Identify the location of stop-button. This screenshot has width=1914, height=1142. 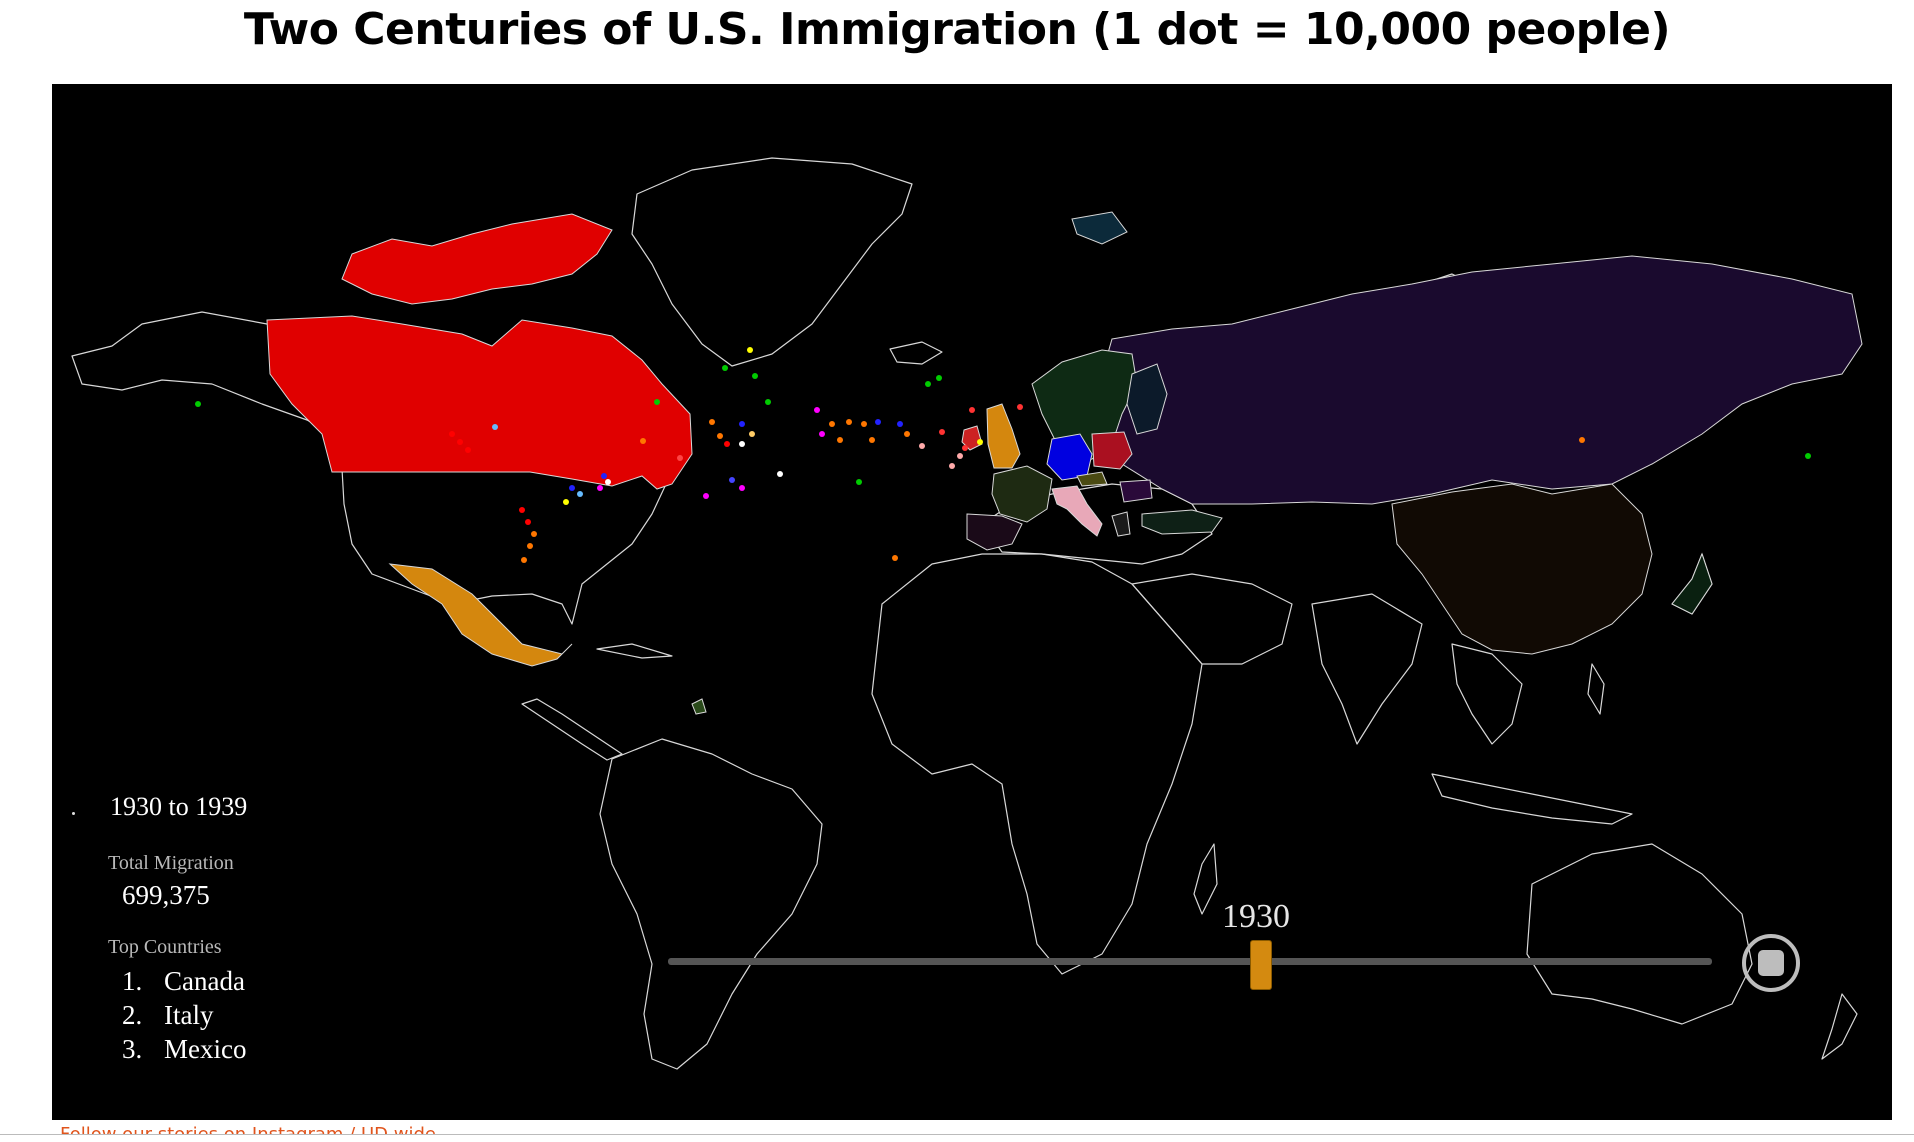
(1771, 963).